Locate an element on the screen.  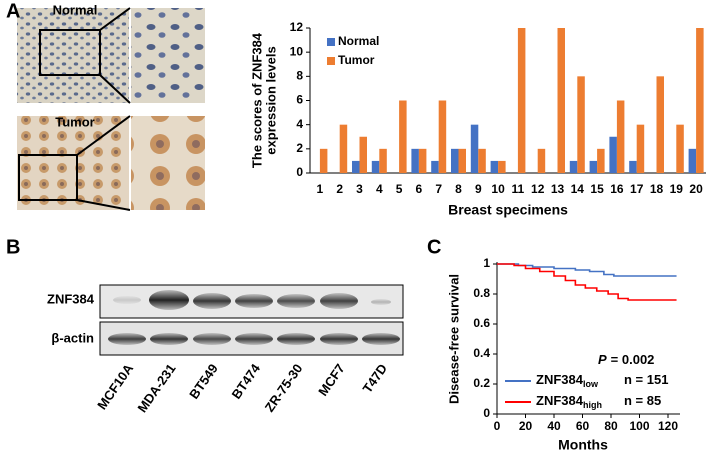
x-tick-label: 10 is located at coordinates (498, 189).